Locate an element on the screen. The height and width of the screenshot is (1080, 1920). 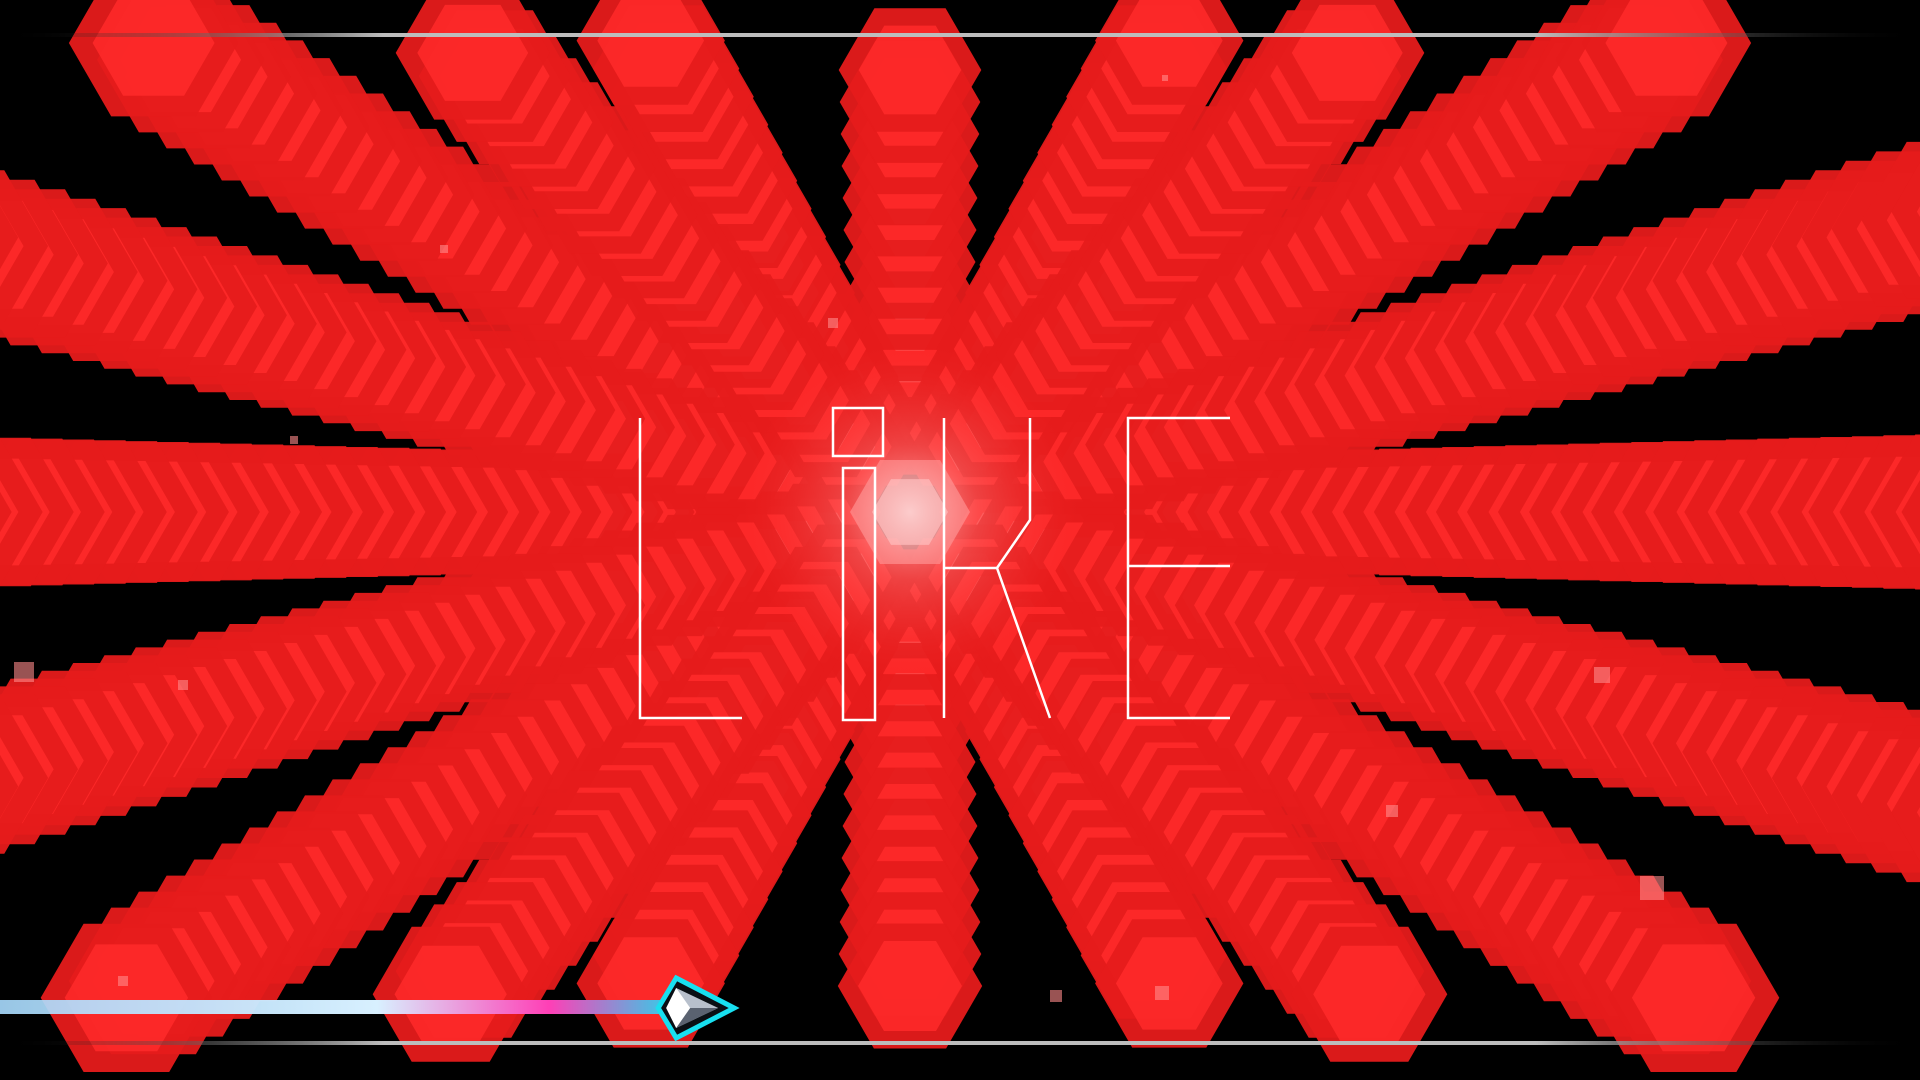
bottom-rail is located at coordinates (960, 1043).